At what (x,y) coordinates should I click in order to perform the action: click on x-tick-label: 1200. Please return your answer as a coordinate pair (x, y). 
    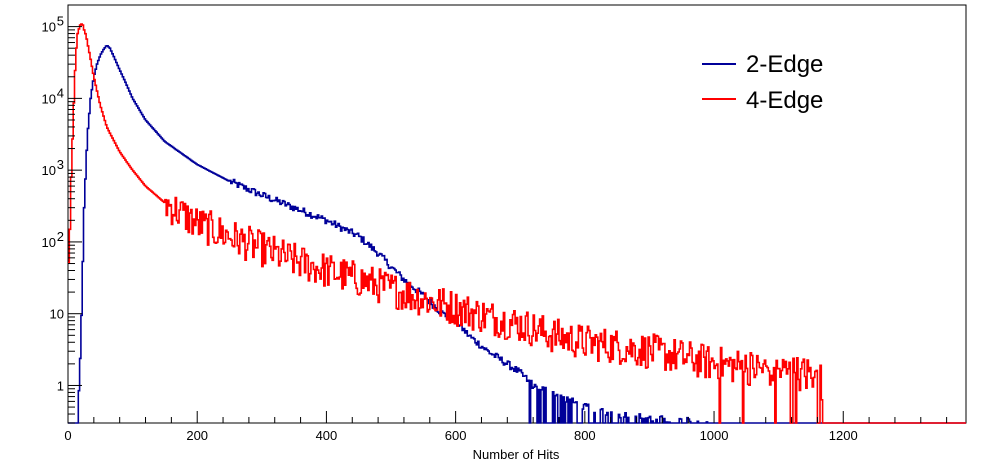
    Looking at the image, I should click on (843, 435).